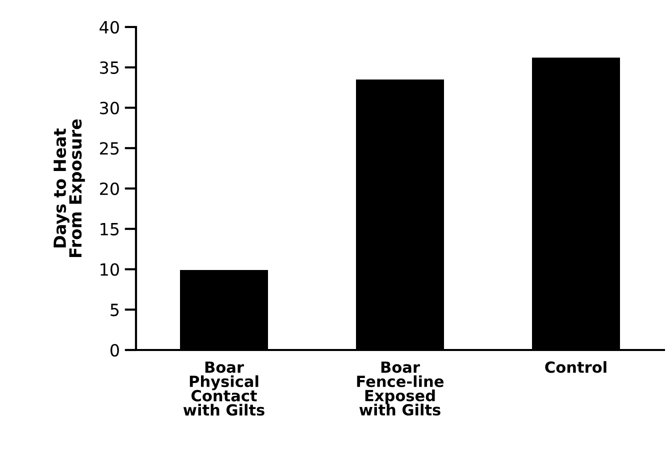 This screenshot has width=670, height=455. What do you see at coordinates (109, 189) in the screenshot?
I see `y-tick-label: 20` at bounding box center [109, 189].